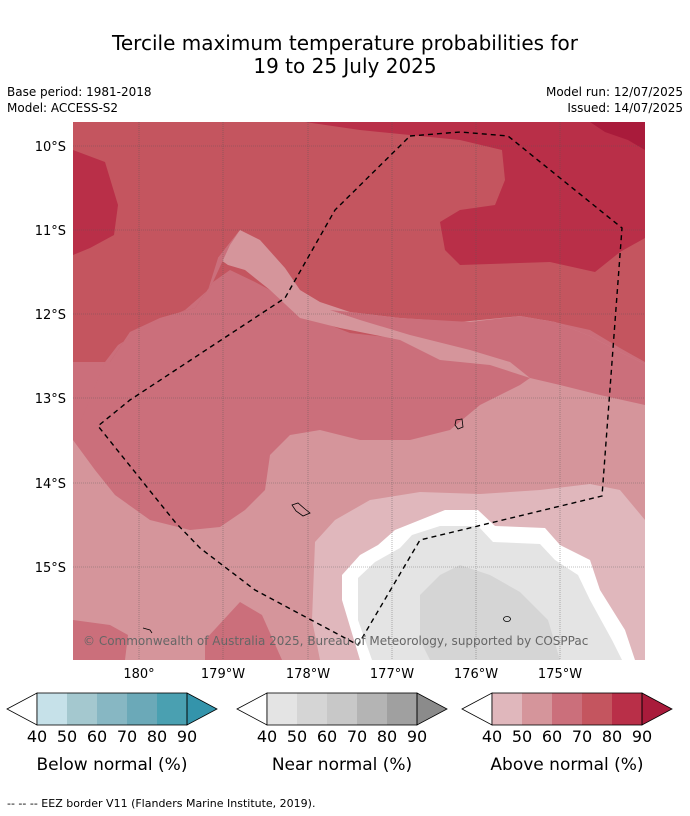 This screenshot has height=816, width=690. I want to click on lon-label: 175°W, so click(560, 674).